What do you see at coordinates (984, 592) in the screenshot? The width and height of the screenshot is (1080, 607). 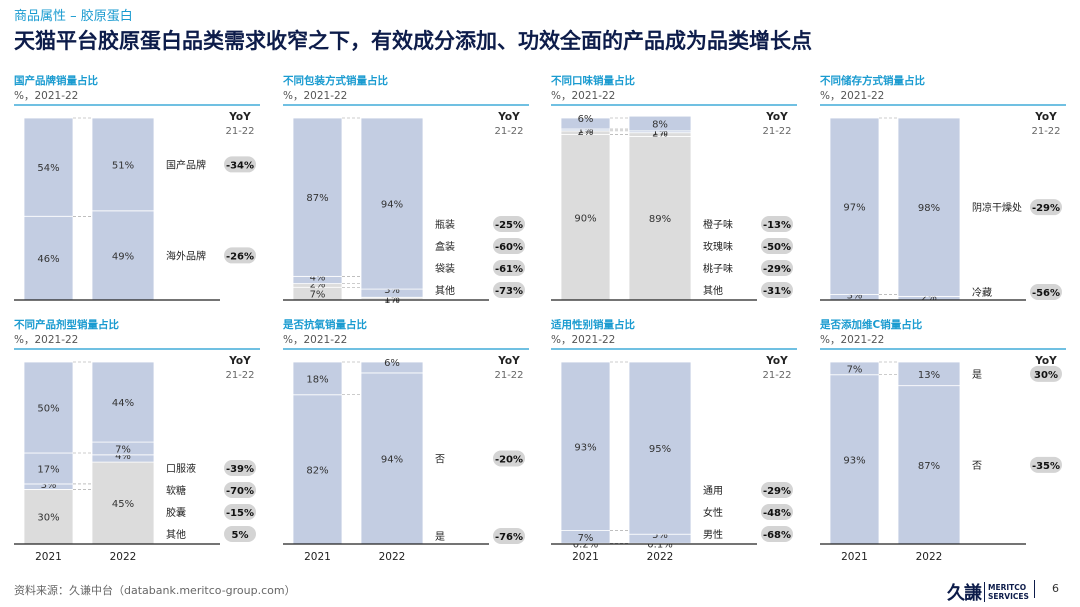 I see `logo-divider` at bounding box center [984, 592].